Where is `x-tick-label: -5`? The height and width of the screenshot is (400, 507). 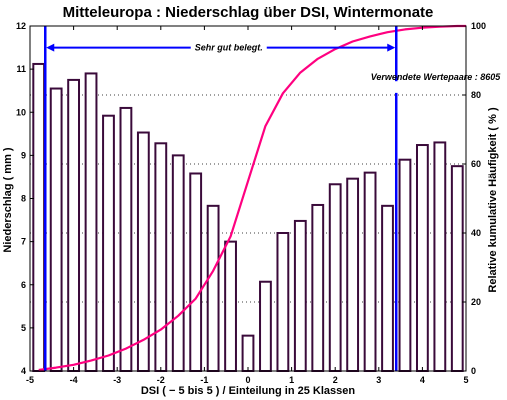
x-tick-label: -5 is located at coordinates (30, 380).